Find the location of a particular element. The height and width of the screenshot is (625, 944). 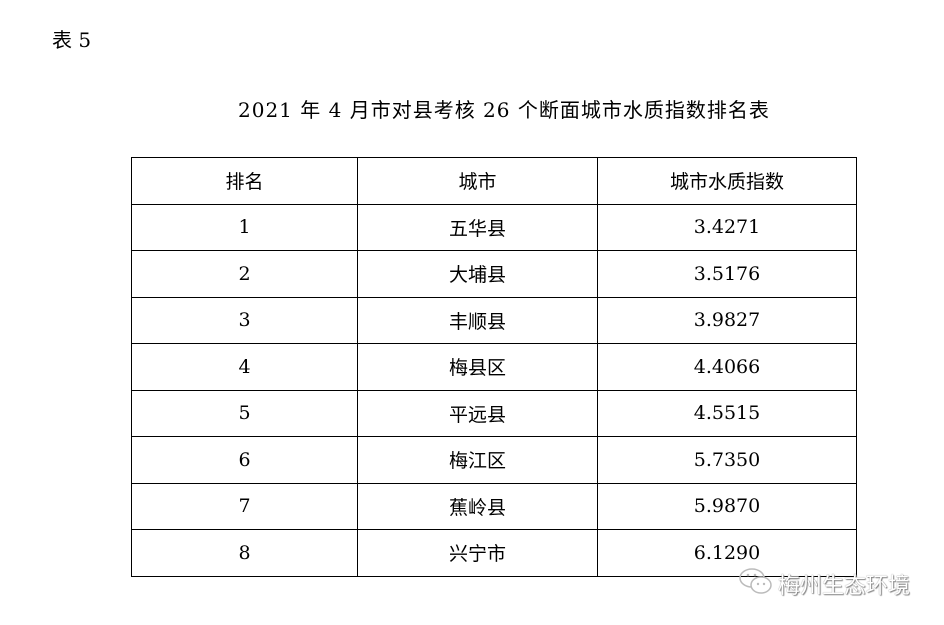

city-cell: 丰顺县 is located at coordinates (477, 320).